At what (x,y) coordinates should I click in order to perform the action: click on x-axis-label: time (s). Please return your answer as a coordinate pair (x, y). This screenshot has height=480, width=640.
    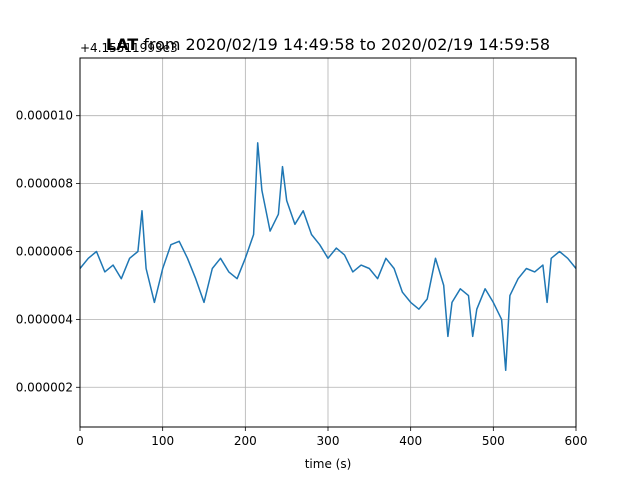
    Looking at the image, I should click on (328, 464).